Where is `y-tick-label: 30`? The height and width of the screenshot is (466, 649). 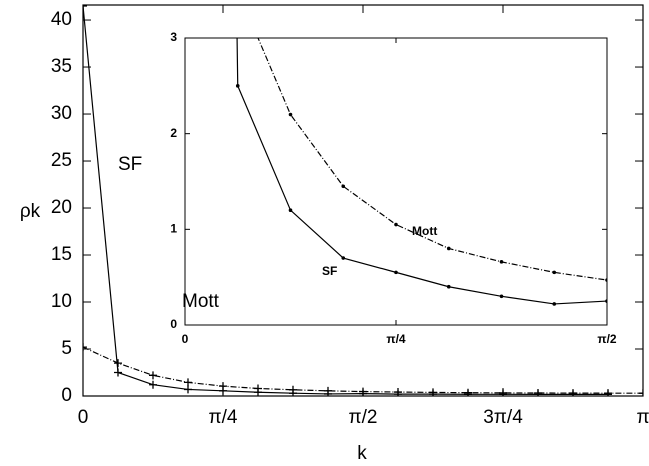
y-tick-label: 30 is located at coordinates (61, 113).